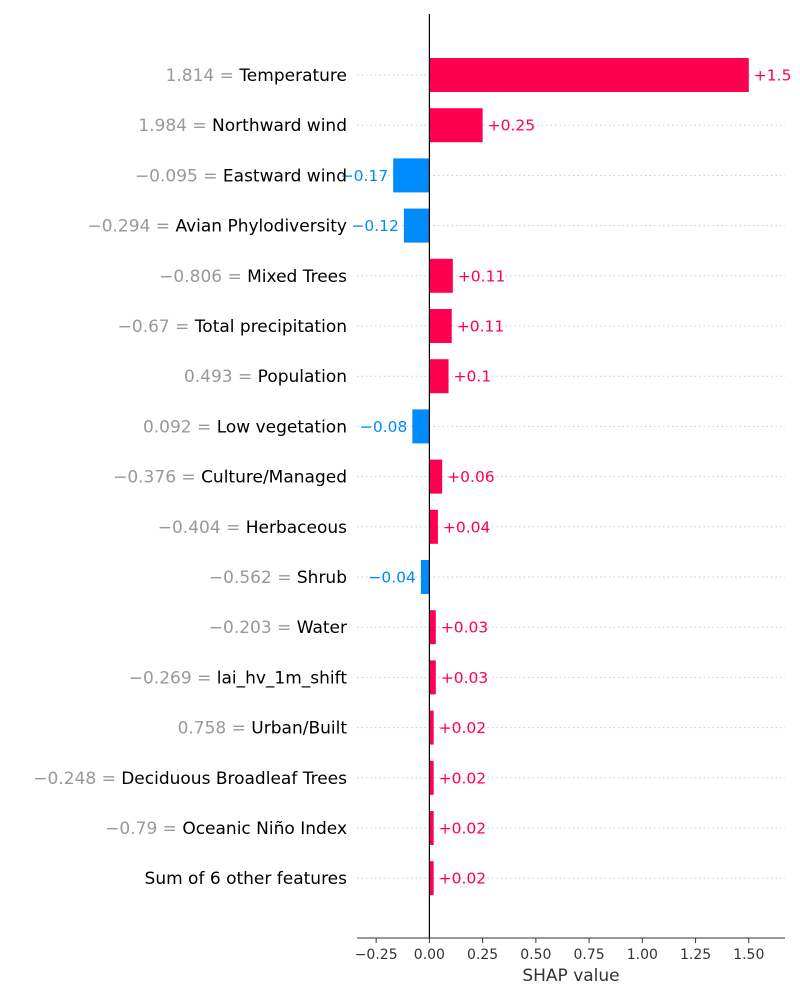  What do you see at coordinates (642, 955) in the screenshot?
I see `x-tick-label: 1.00` at bounding box center [642, 955].